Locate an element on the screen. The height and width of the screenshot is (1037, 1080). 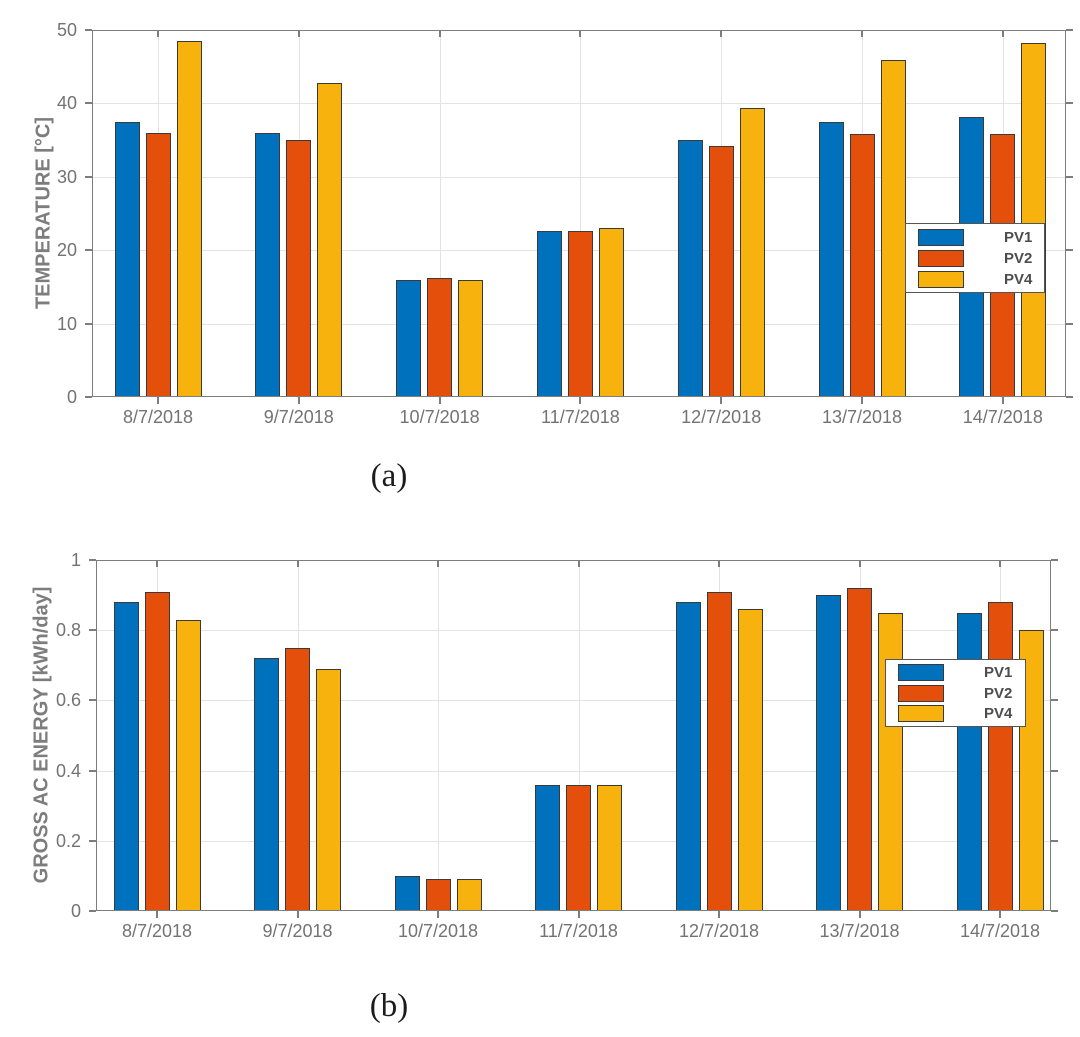
caption-b: (b) is located at coordinates (389, 1006).